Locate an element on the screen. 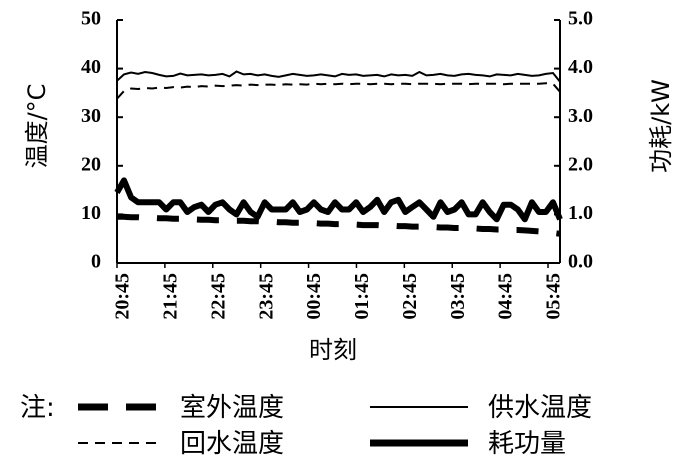  legend-label-3: 耗功量 is located at coordinates (527, 444).